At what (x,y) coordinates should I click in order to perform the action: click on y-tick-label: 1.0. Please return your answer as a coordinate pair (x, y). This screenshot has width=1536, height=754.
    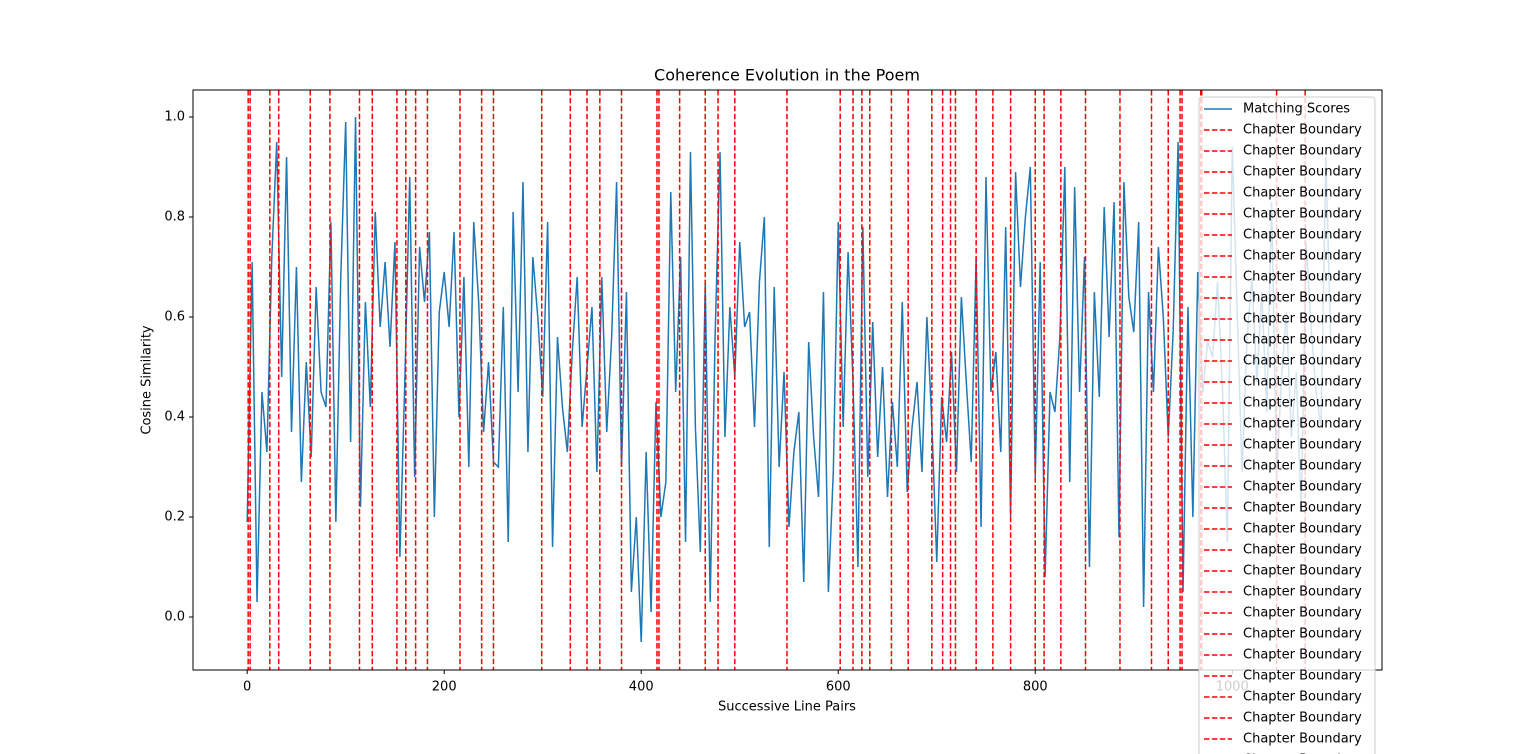
    Looking at the image, I should click on (174, 117).